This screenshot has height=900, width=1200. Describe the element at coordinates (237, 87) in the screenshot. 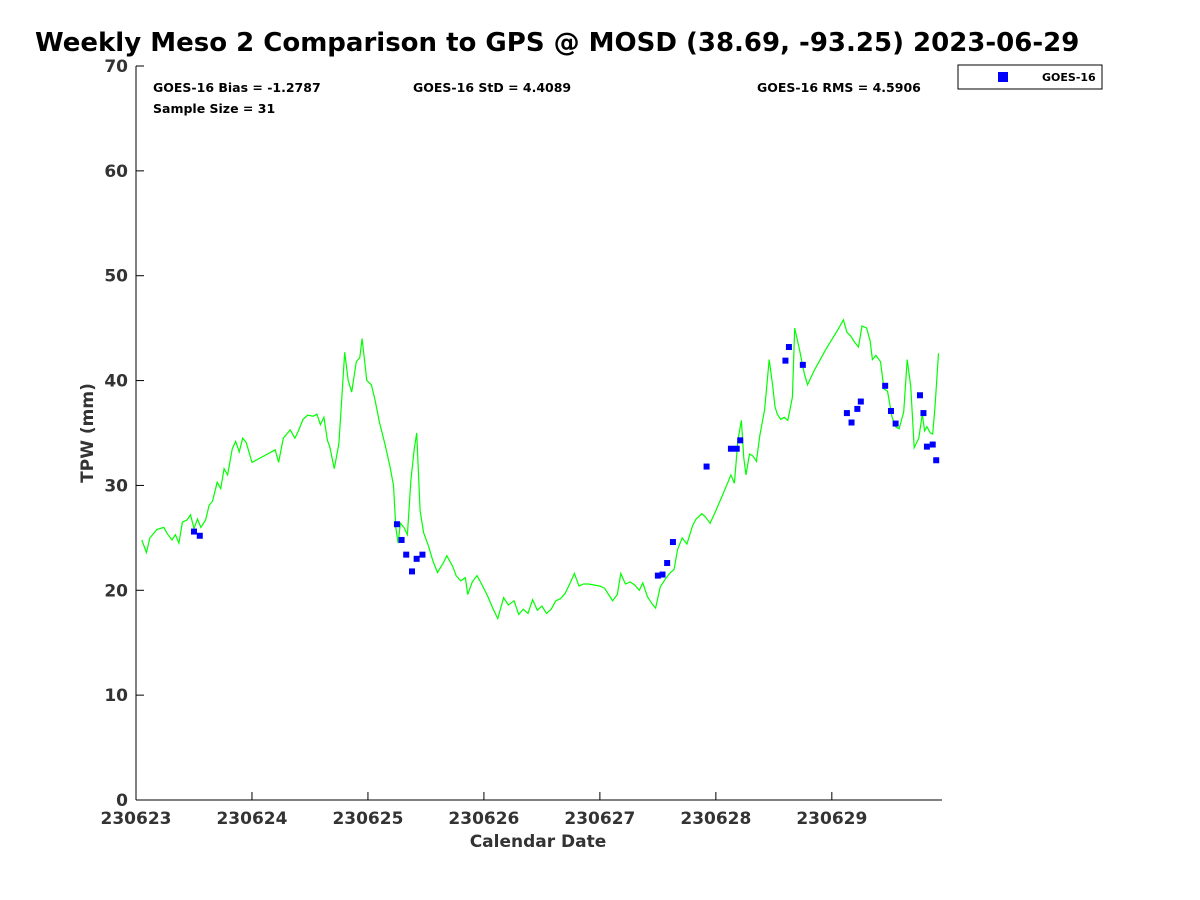

I see `stats-bias: GOES-16 Bias = -1.2787` at that location.